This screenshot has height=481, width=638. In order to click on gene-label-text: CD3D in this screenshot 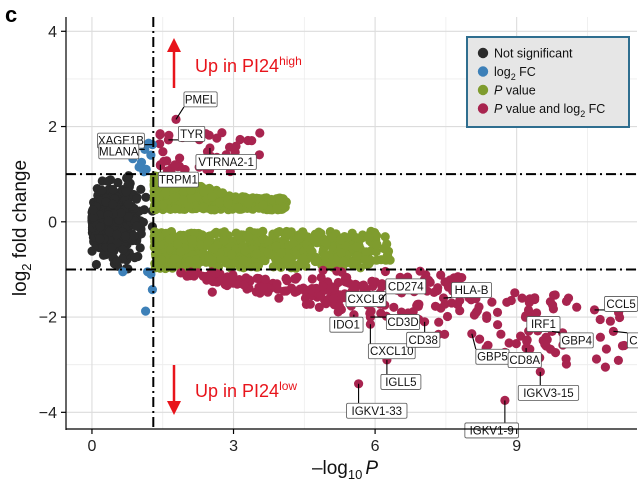, I will do `click(402, 323)`.